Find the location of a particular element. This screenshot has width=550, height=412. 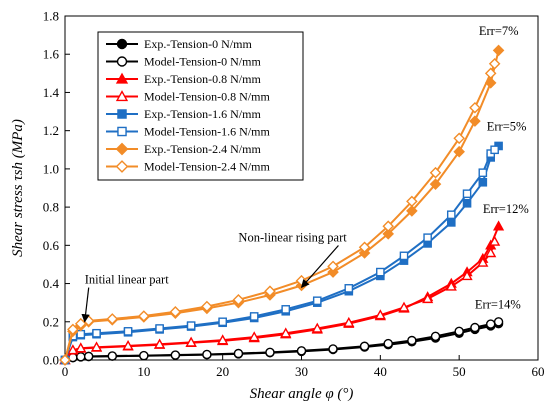

y-tick-label: 1.2 is located at coordinates (51, 130).